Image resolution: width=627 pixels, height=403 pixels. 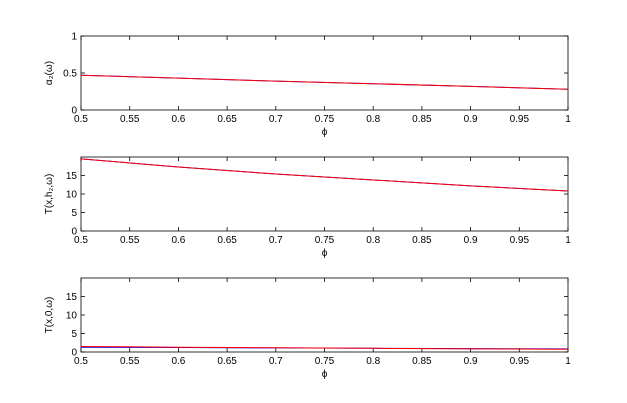 What do you see at coordinates (49, 73) in the screenshot?
I see `y-axis-label: α₂(ω)` at bounding box center [49, 73].